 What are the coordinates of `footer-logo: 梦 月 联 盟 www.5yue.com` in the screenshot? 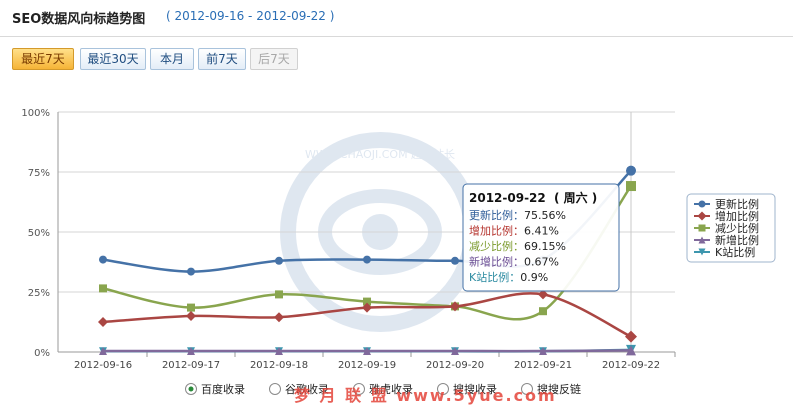 It's located at (425, 395).